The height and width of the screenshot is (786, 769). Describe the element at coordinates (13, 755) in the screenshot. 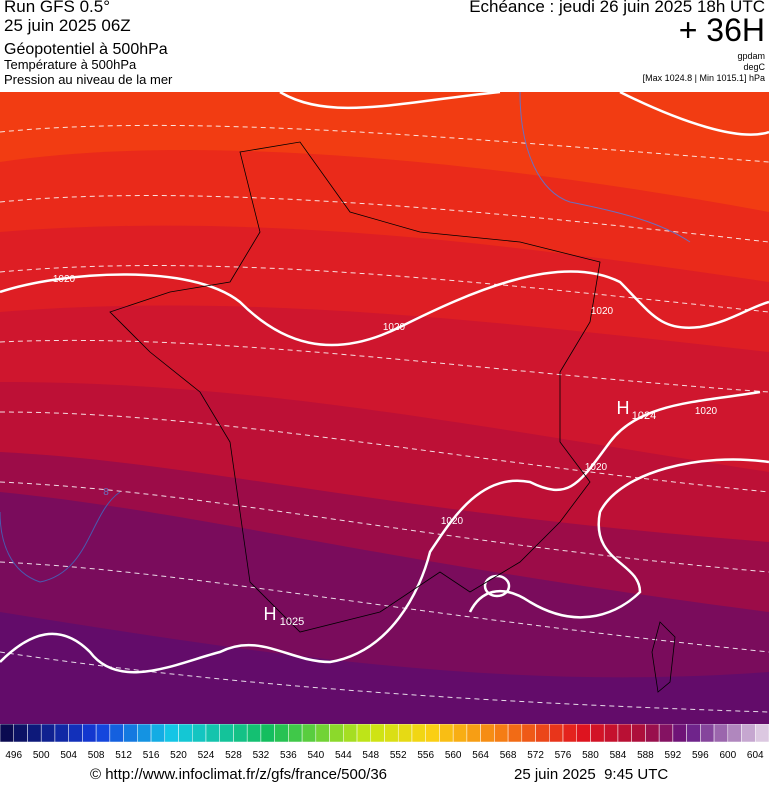

I see `colorbar-label: 496` at that location.